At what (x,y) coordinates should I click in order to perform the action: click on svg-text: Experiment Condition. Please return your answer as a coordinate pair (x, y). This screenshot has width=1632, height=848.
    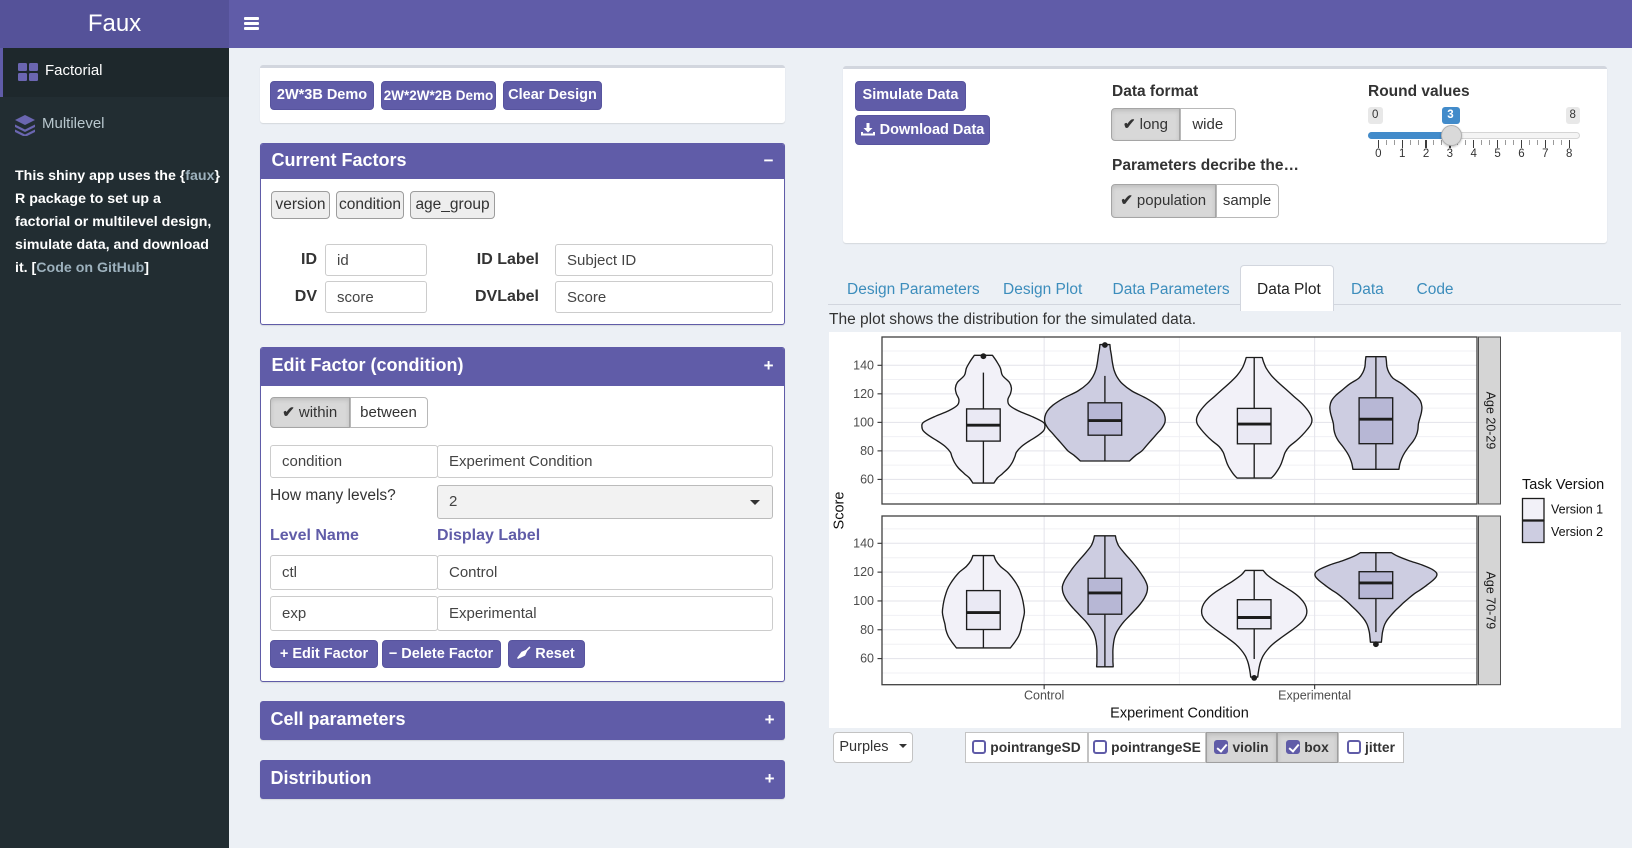
    Looking at the image, I should click on (1179, 714).